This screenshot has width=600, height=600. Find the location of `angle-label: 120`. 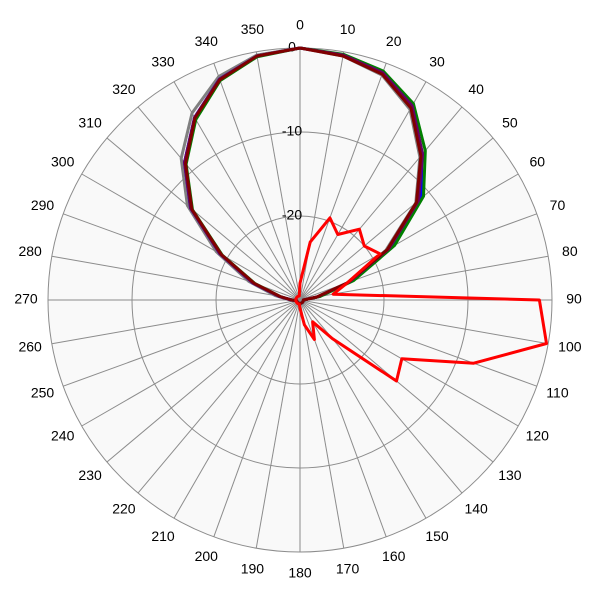

angle-label: 120 is located at coordinates (538, 436).